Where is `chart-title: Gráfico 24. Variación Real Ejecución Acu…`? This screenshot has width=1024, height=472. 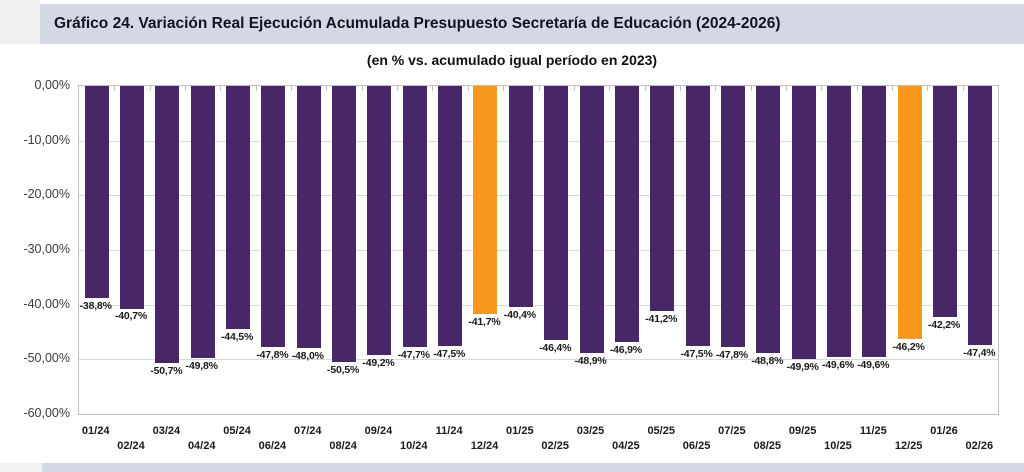 chart-title: Gráfico 24. Variación Real Ejecución Acu… is located at coordinates (417, 23).